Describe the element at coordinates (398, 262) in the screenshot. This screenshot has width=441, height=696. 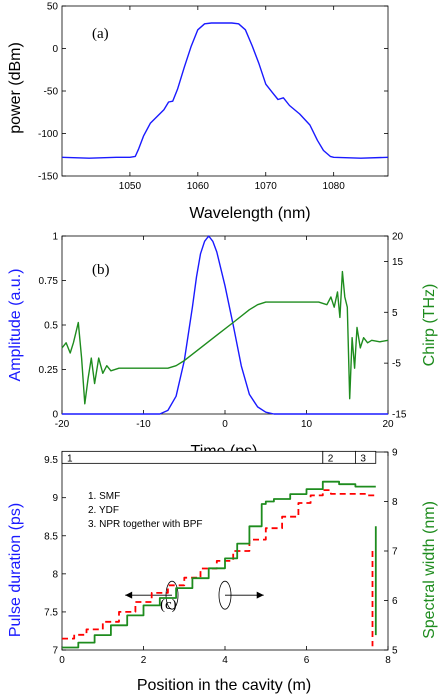
I see `panel-b-ytick-right-label: 15` at that location.